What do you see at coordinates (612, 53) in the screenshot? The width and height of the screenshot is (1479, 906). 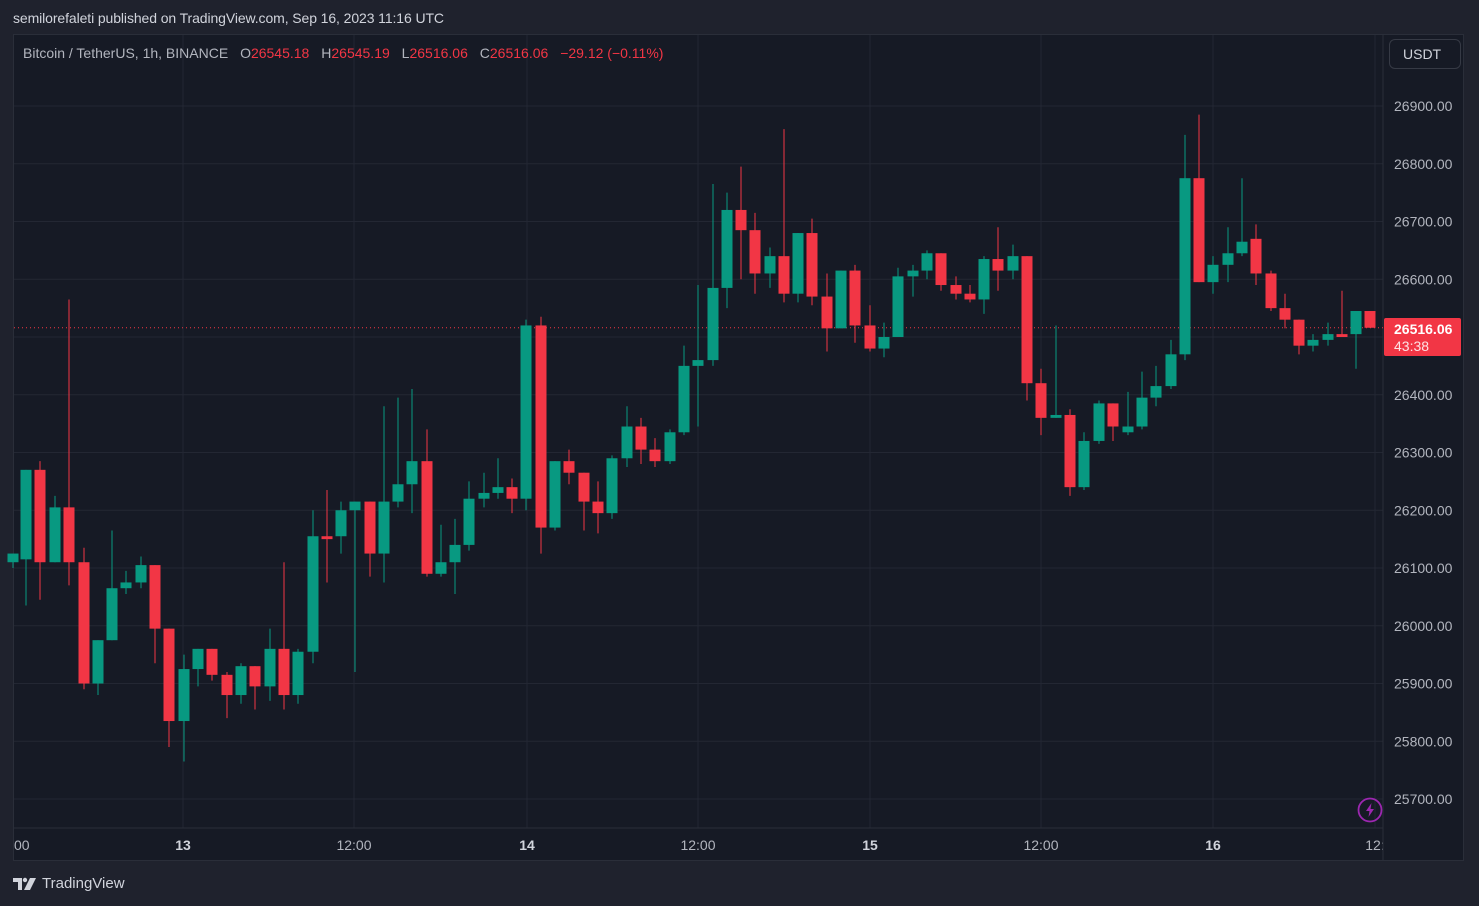 I see `change-value: −29.12 (−0.11%)` at bounding box center [612, 53].